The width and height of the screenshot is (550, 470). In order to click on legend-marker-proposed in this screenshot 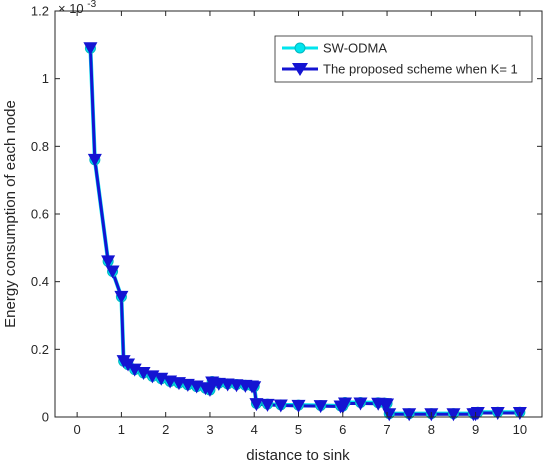, I will do `click(300, 69)`.